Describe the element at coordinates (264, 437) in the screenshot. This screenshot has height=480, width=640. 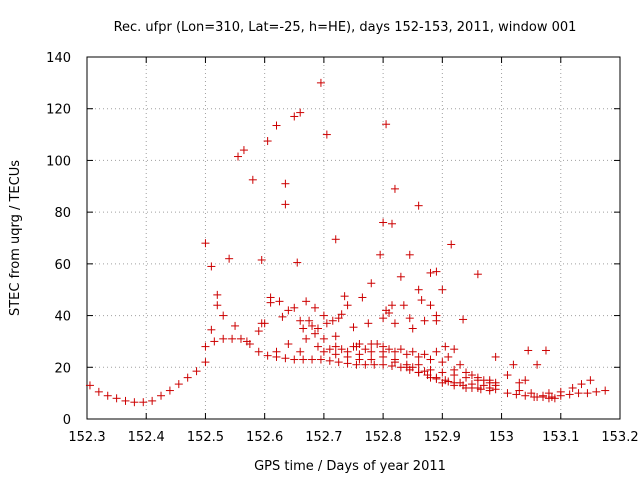
I see `x-tick-label: 152.6` at that location.